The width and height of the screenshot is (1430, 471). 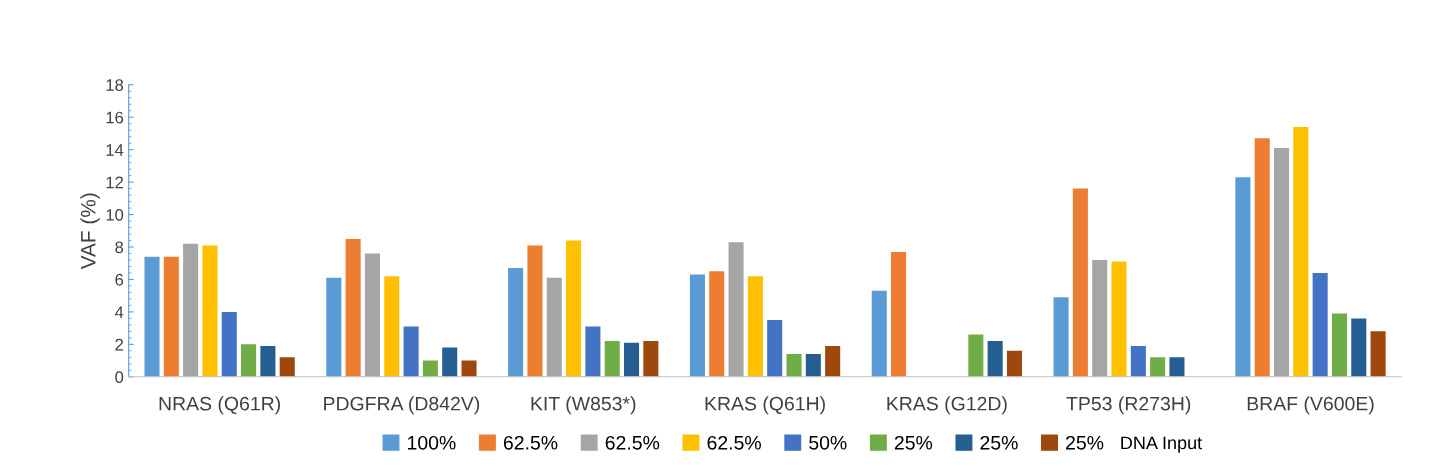 What do you see at coordinates (583, 405) in the screenshot?
I see `x-tick-label: KIT (W853*)` at bounding box center [583, 405].